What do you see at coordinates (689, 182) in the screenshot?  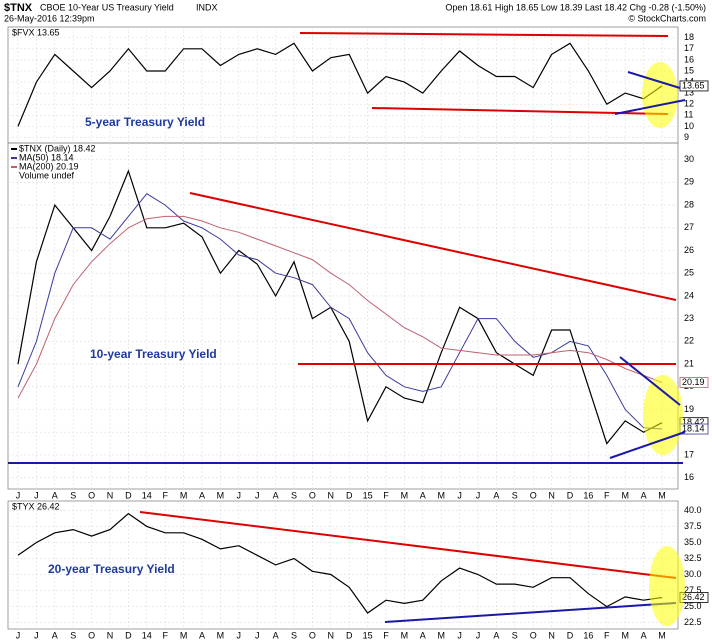 I see `y-tick-label: 29` at bounding box center [689, 182].